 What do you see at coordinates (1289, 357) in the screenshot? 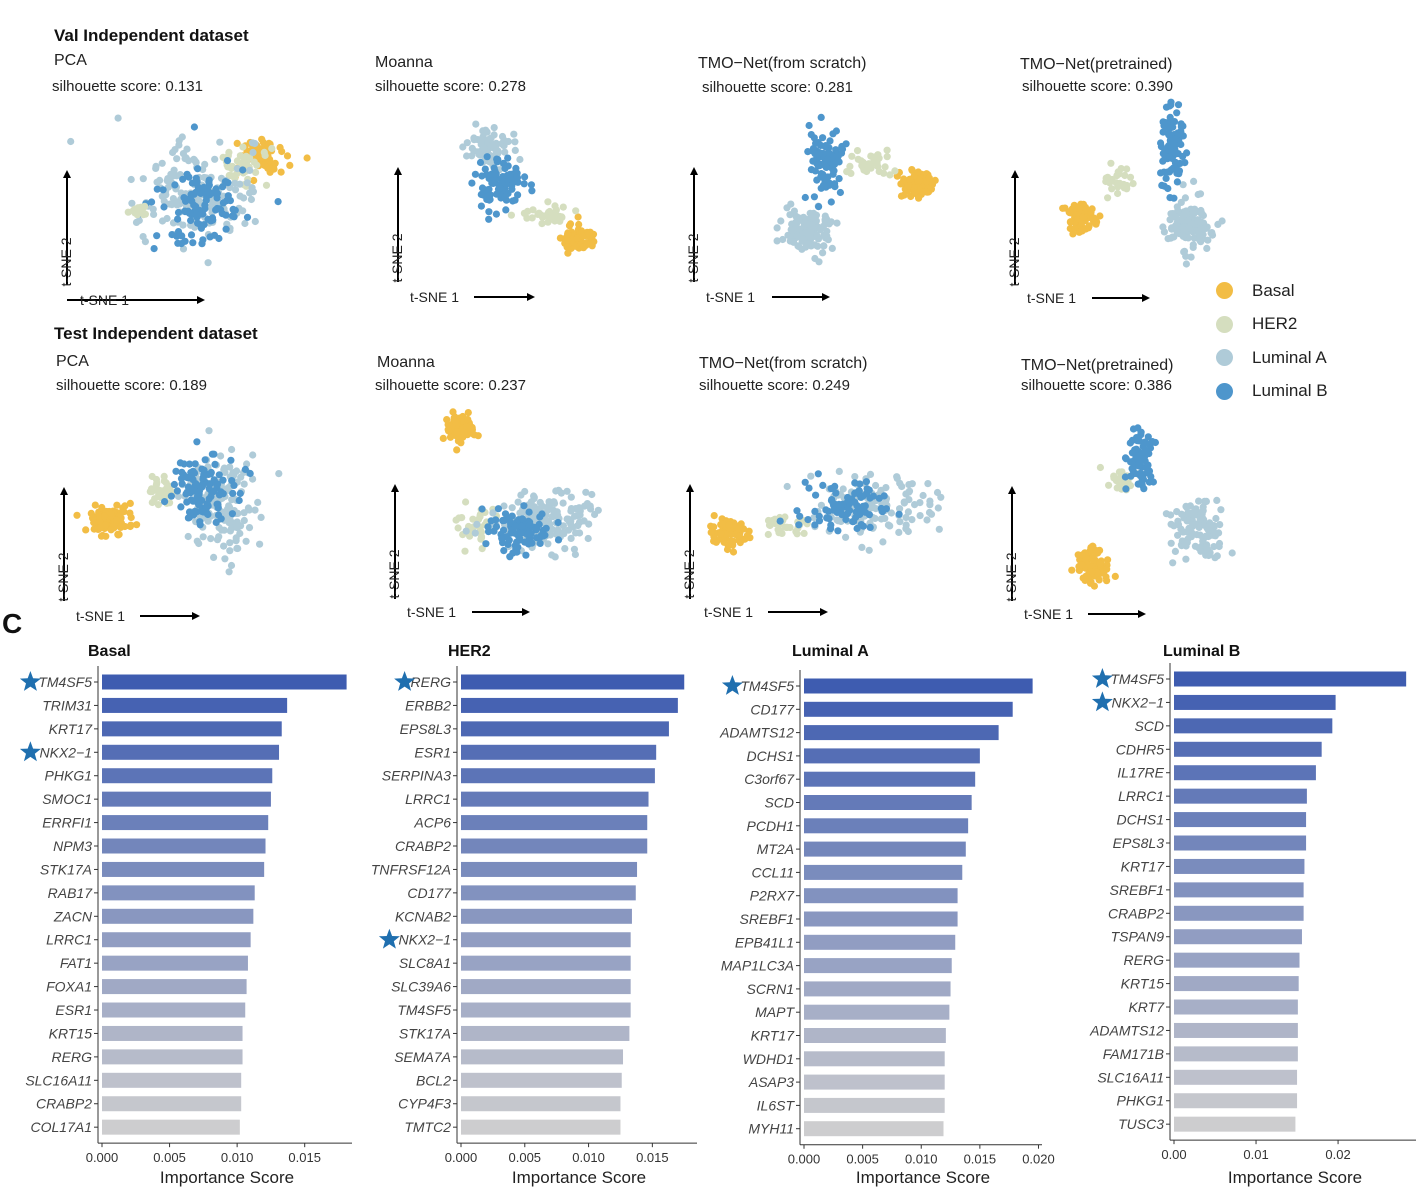
I see `legend-label-luminal-a: Luminal A` at bounding box center [1289, 357].